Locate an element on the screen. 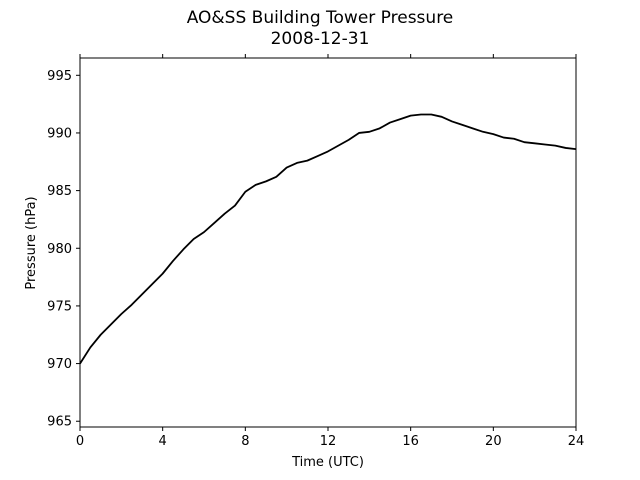 The height and width of the screenshot is (480, 640). x-tick-label: 8 is located at coordinates (245, 441).